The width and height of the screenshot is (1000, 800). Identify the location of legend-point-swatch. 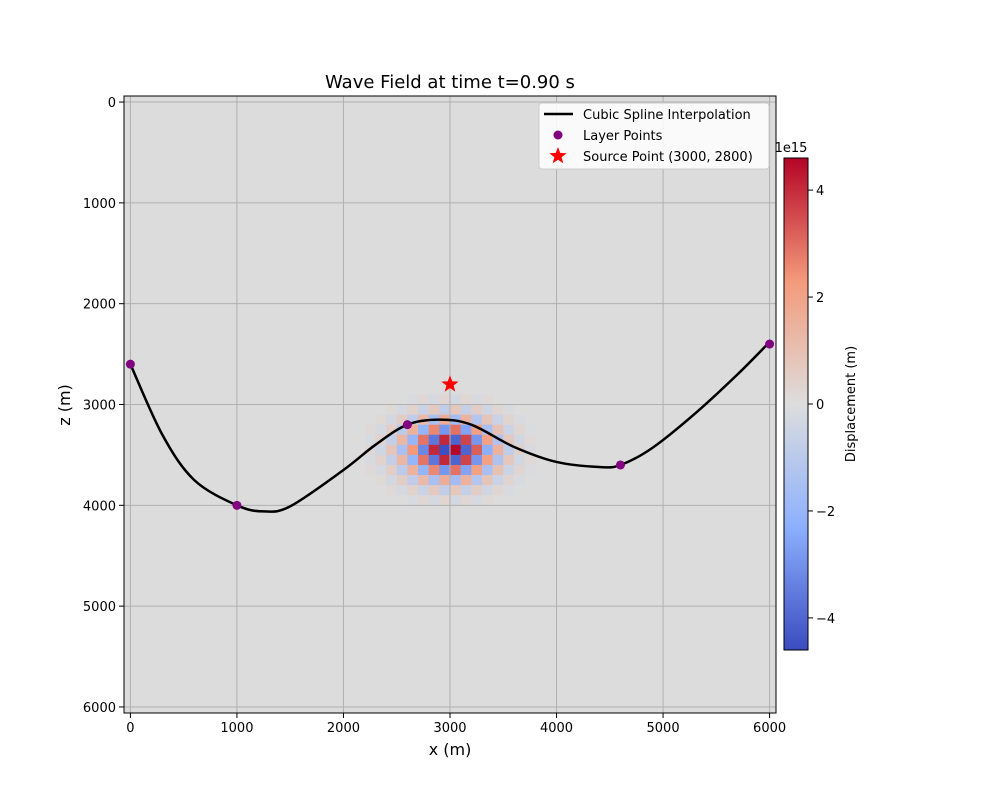
(558, 135).